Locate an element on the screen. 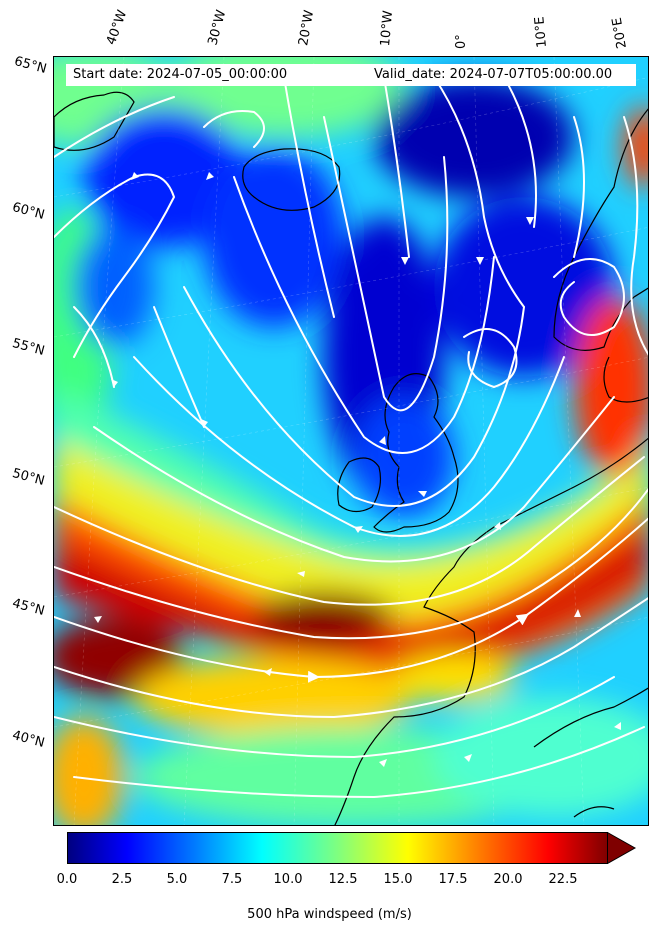 The image size is (659, 936). colorbar-tick: 12.5 is located at coordinates (343, 879).